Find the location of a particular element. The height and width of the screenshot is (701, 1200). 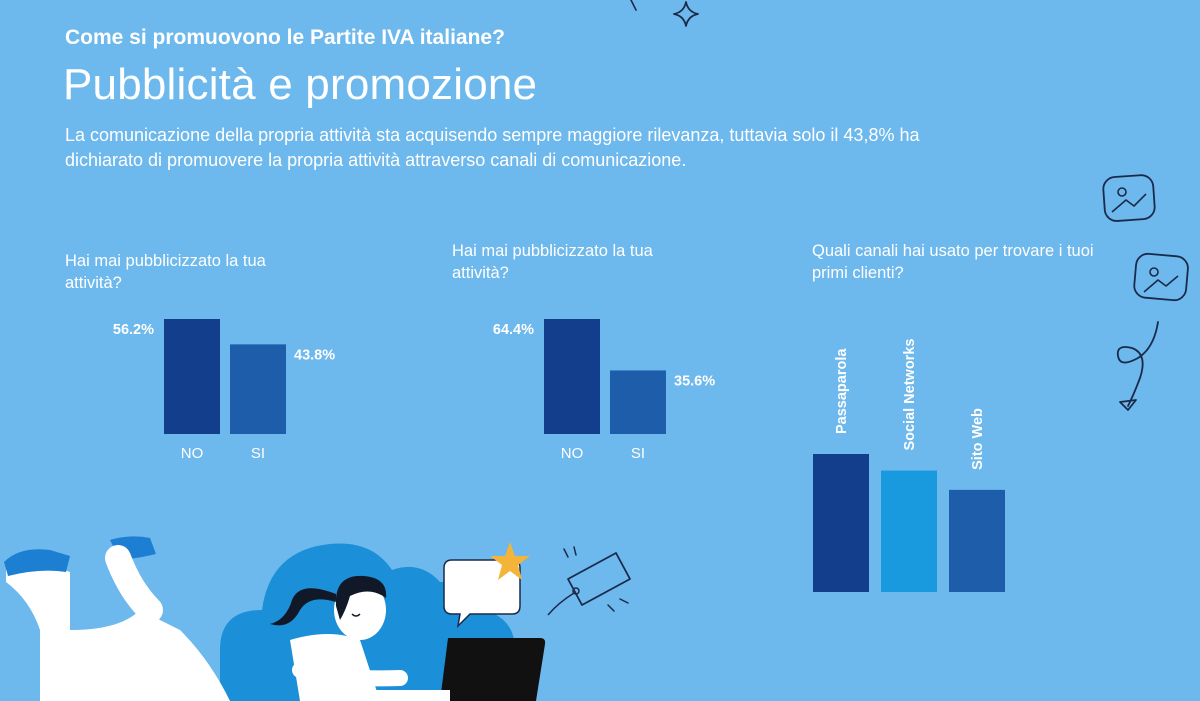

chart-2: 64.4% NO 35.6% SI is located at coordinates (604, 390).